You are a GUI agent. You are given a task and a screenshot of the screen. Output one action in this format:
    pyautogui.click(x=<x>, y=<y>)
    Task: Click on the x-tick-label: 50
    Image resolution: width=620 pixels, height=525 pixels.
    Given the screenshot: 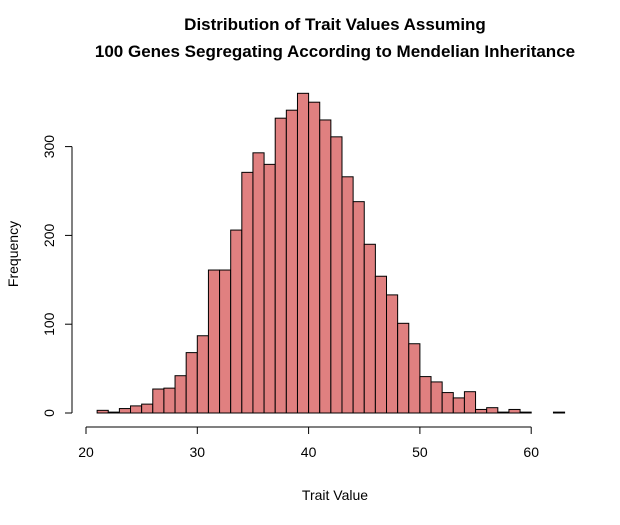 What is the action you would take?
    pyautogui.click(x=420, y=452)
    